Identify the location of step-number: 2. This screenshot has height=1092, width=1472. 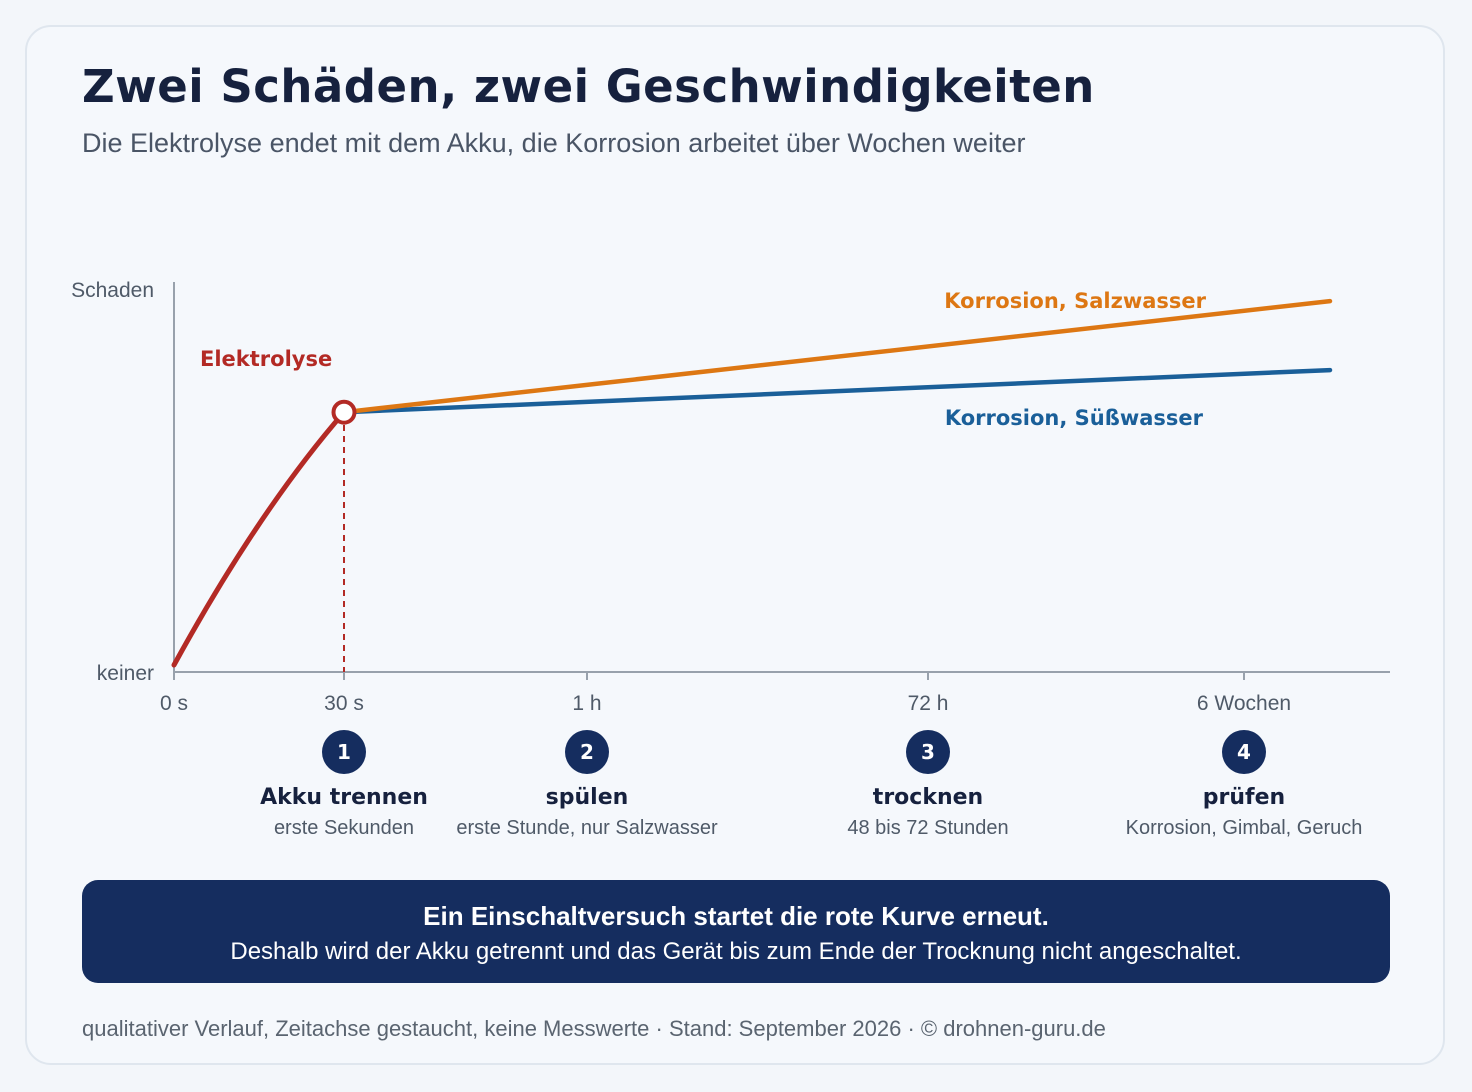
(587, 752).